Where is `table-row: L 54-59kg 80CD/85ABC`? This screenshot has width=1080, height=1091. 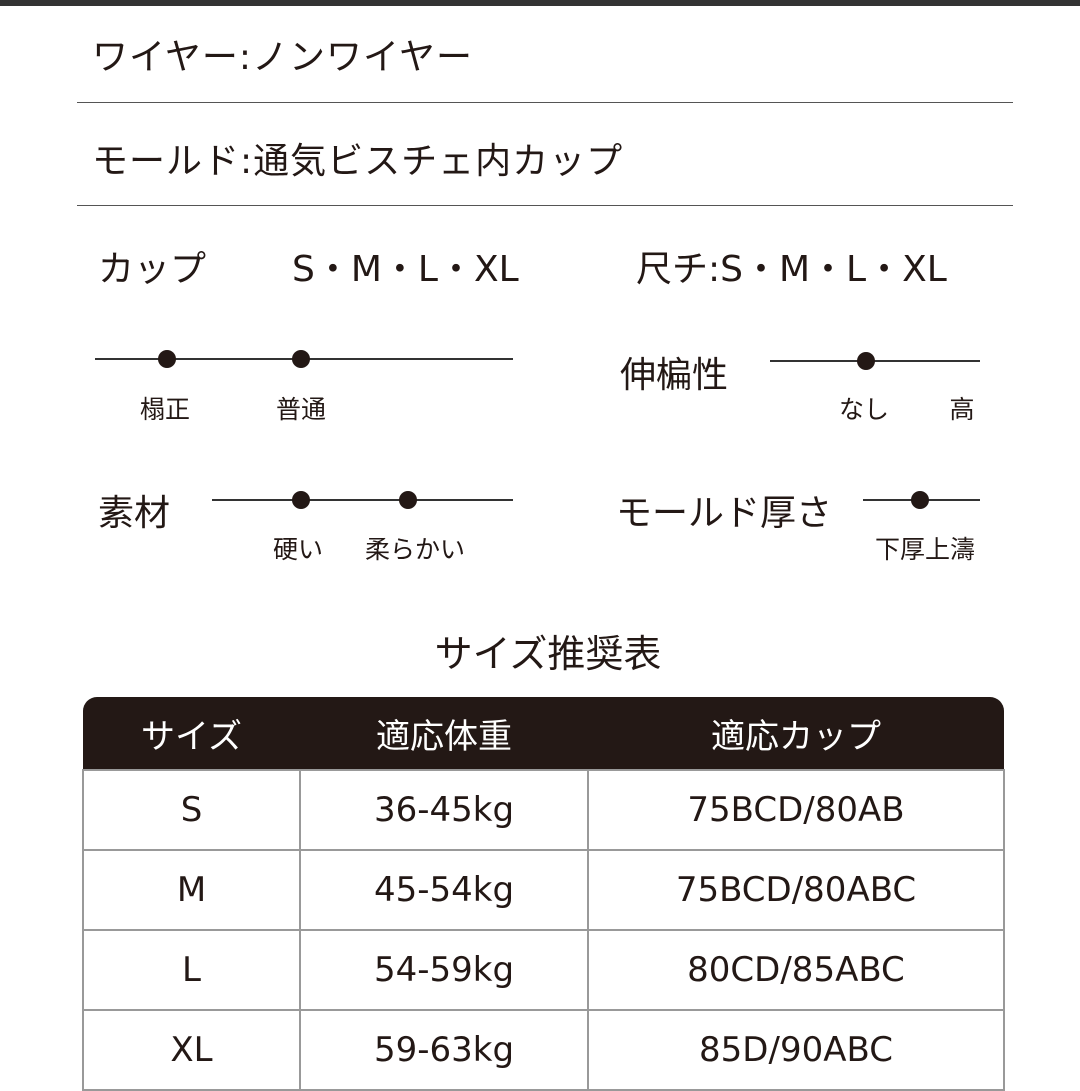 table-row: L 54-59kg 80CD/85ABC is located at coordinates (543, 970).